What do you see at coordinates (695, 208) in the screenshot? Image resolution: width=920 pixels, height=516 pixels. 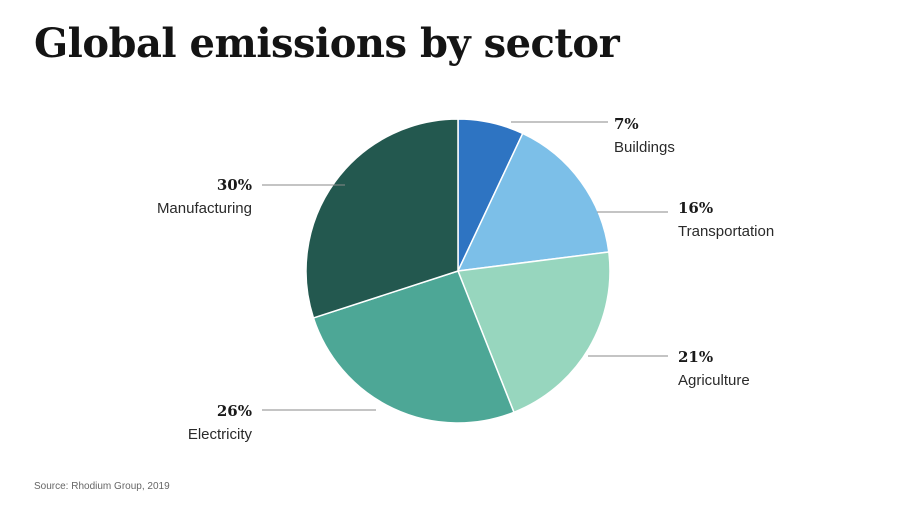 I see `data-label-percent-transportation: 16%` at bounding box center [695, 208].